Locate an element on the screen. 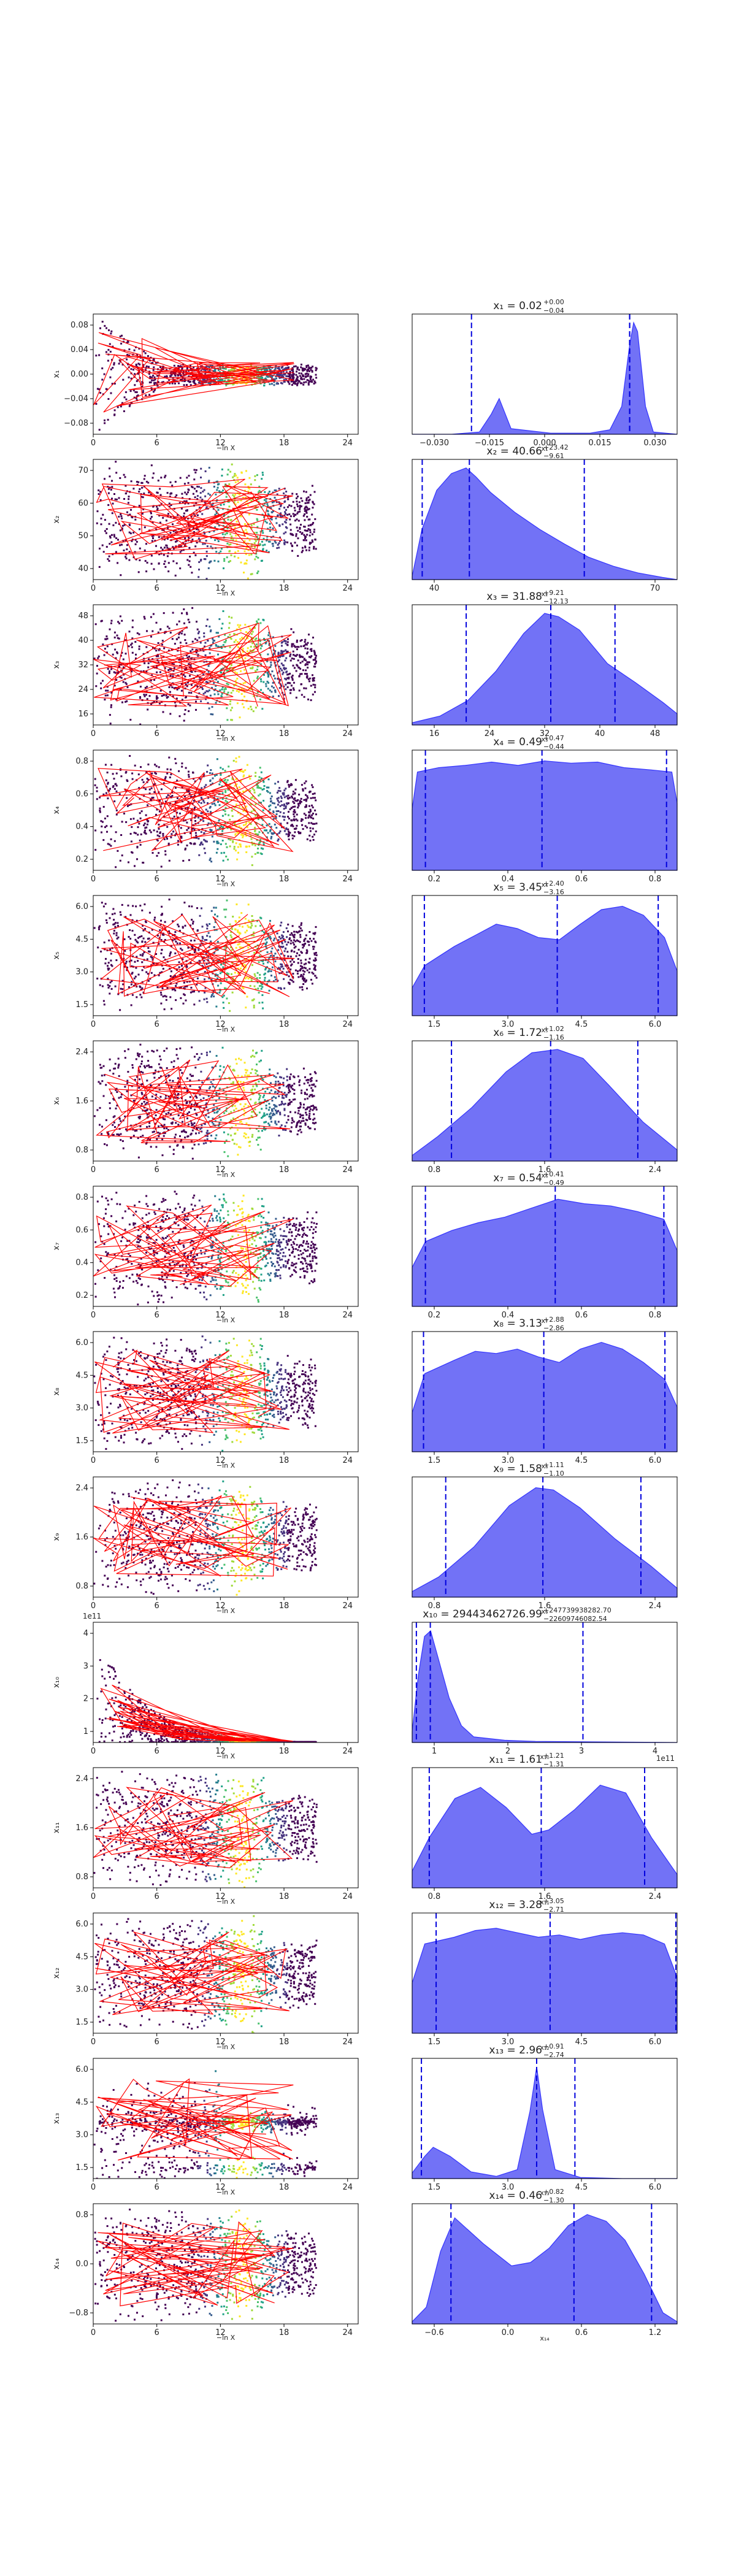  x-tick-label: 32 is located at coordinates (545, 733).